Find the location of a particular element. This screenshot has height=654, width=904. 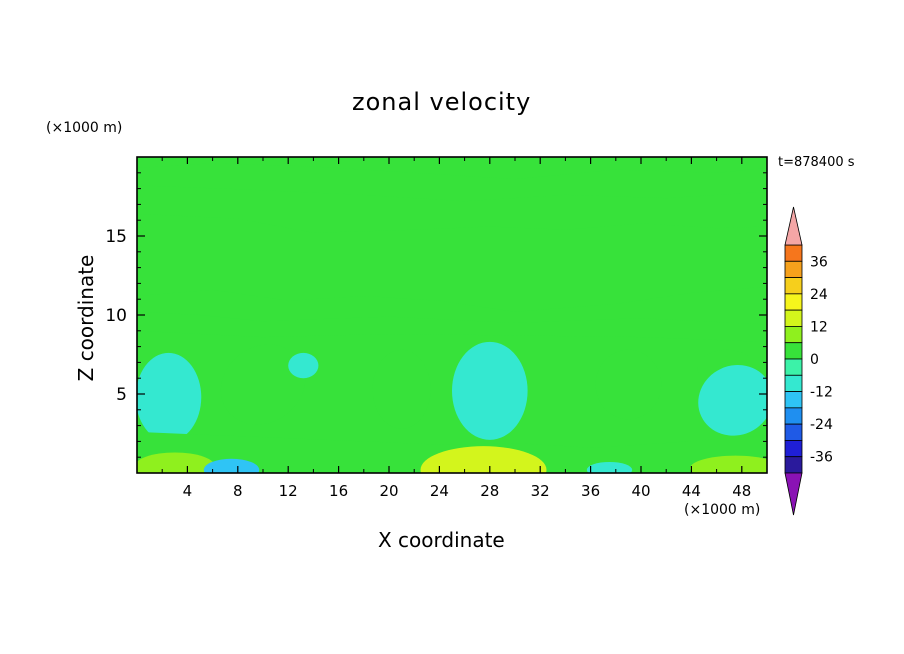

colorbar-label: -36 is located at coordinates (821, 458).